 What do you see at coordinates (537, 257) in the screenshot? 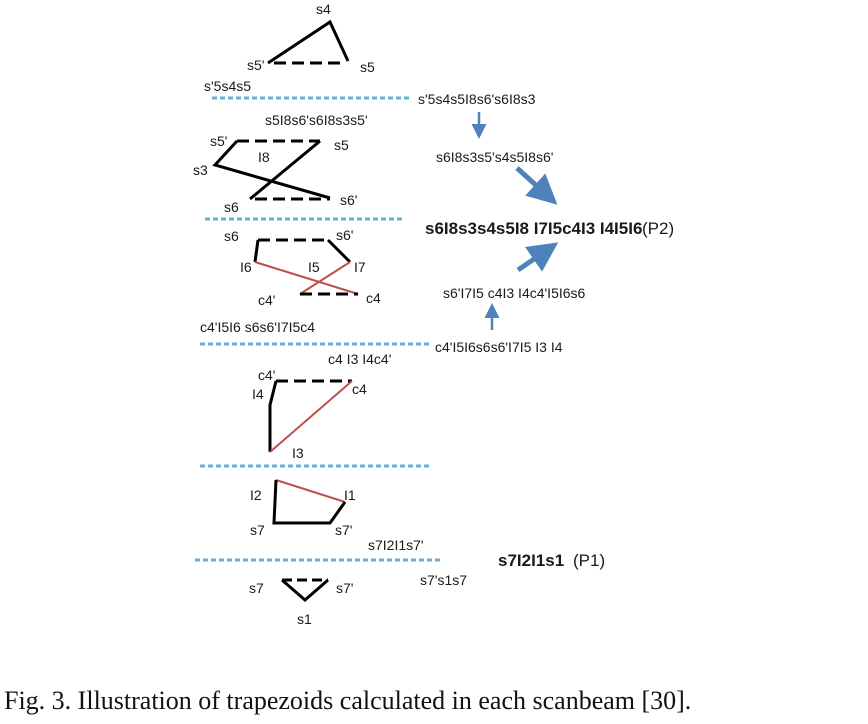
I see `arrow-large-up` at bounding box center [537, 257].